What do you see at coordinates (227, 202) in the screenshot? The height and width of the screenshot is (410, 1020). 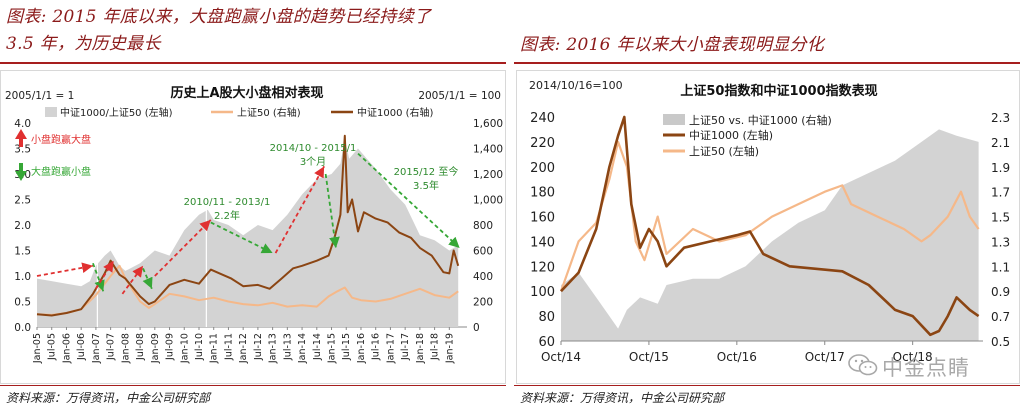 I see `annotation-period-2010: 2010/11 - 2013/1` at bounding box center [227, 202].